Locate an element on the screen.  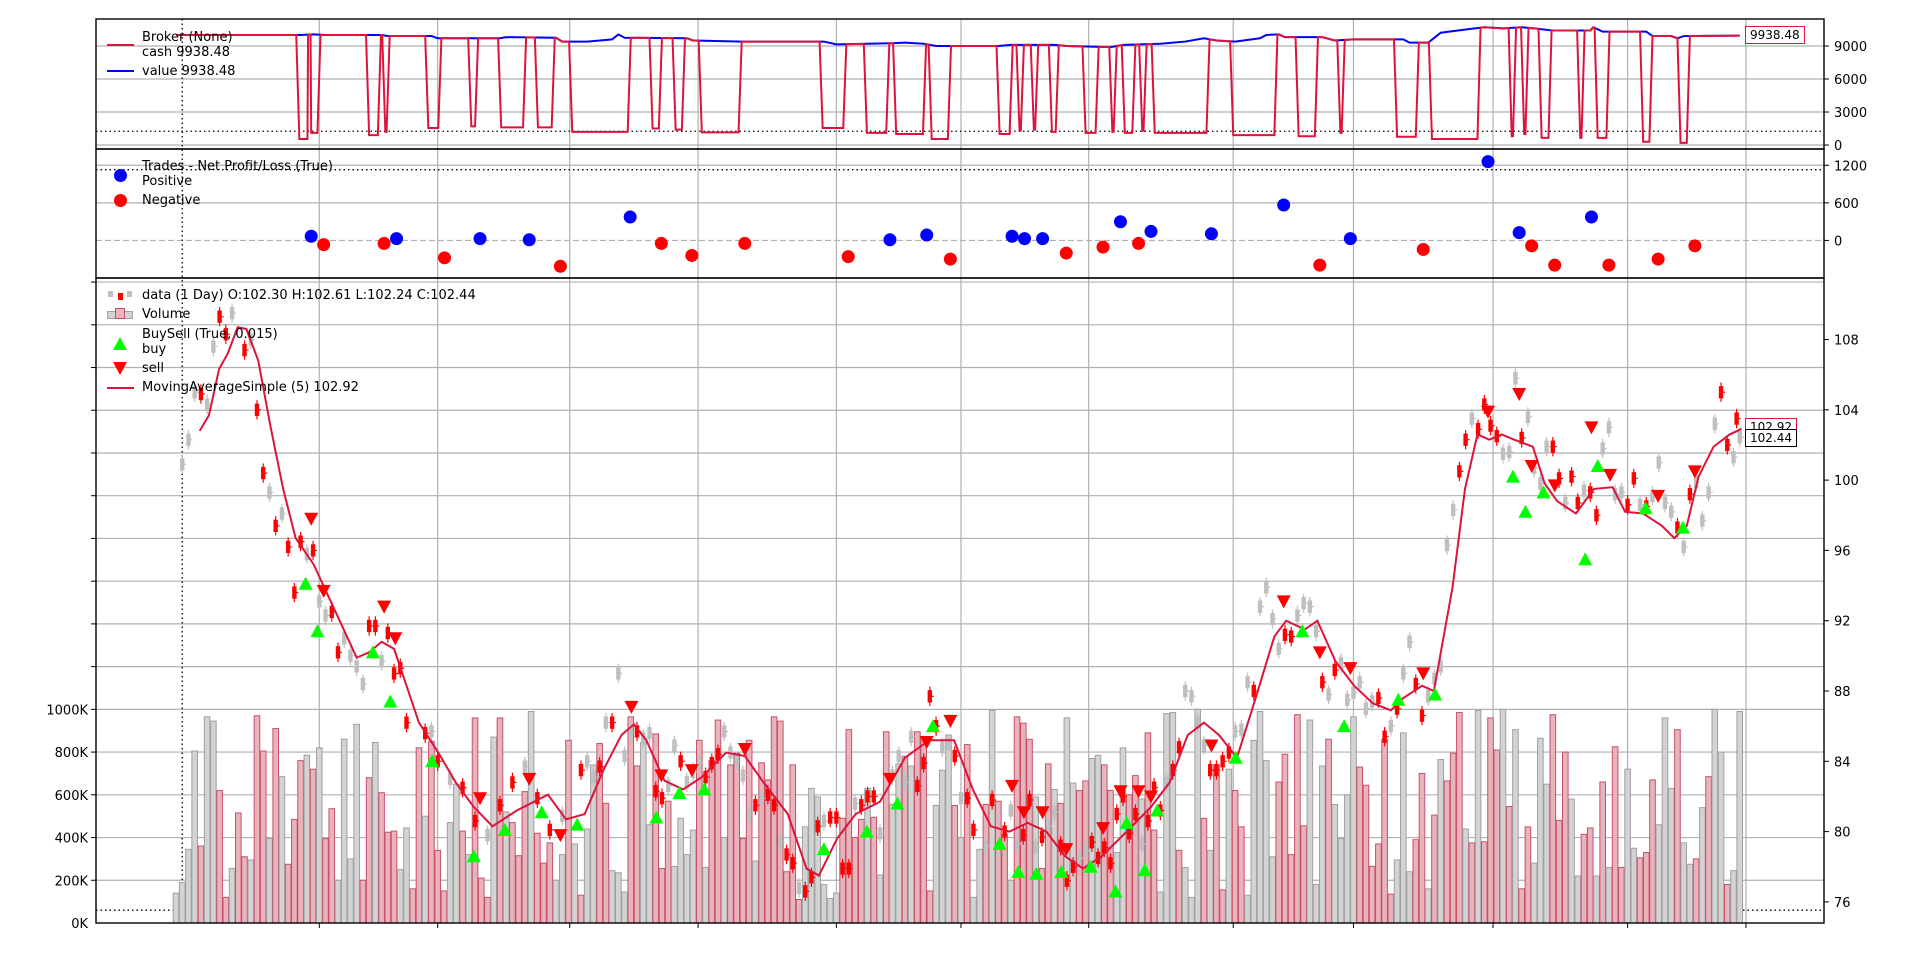
price-y-tick-label: 96 is located at coordinates (1842, 551).